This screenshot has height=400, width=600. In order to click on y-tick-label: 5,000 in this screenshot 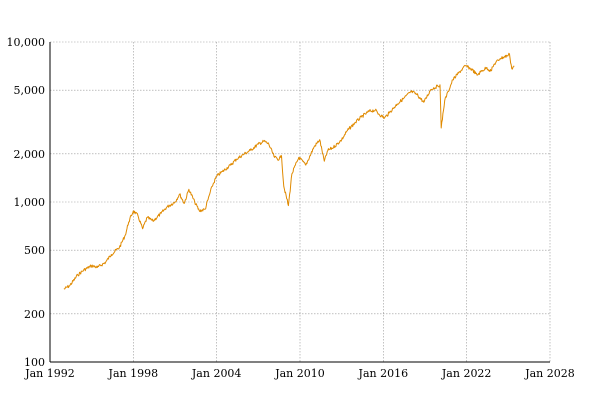, I will do `click(30, 90)`.